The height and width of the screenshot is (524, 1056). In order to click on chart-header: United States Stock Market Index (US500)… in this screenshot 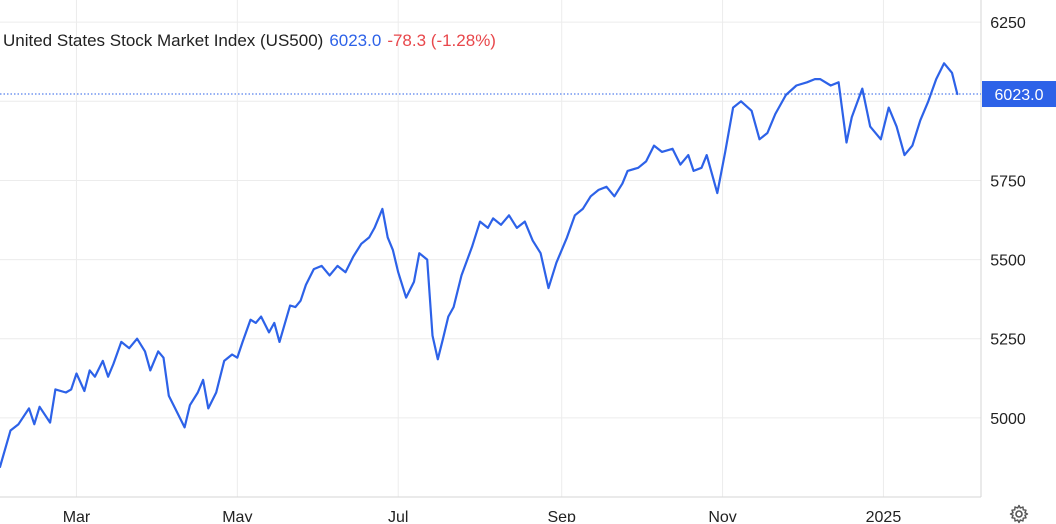, I will do `click(252, 41)`.